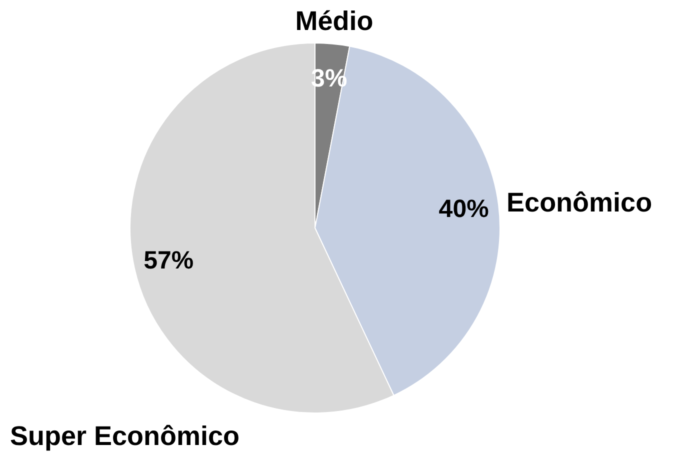  I want to click on slice-label: Econômico, so click(579, 203).